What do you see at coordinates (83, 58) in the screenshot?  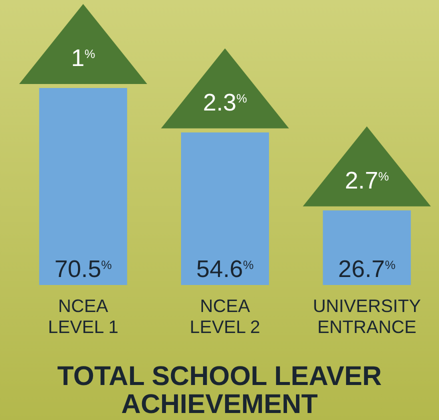 I see `text: 1$^{%}$` at bounding box center [83, 58].